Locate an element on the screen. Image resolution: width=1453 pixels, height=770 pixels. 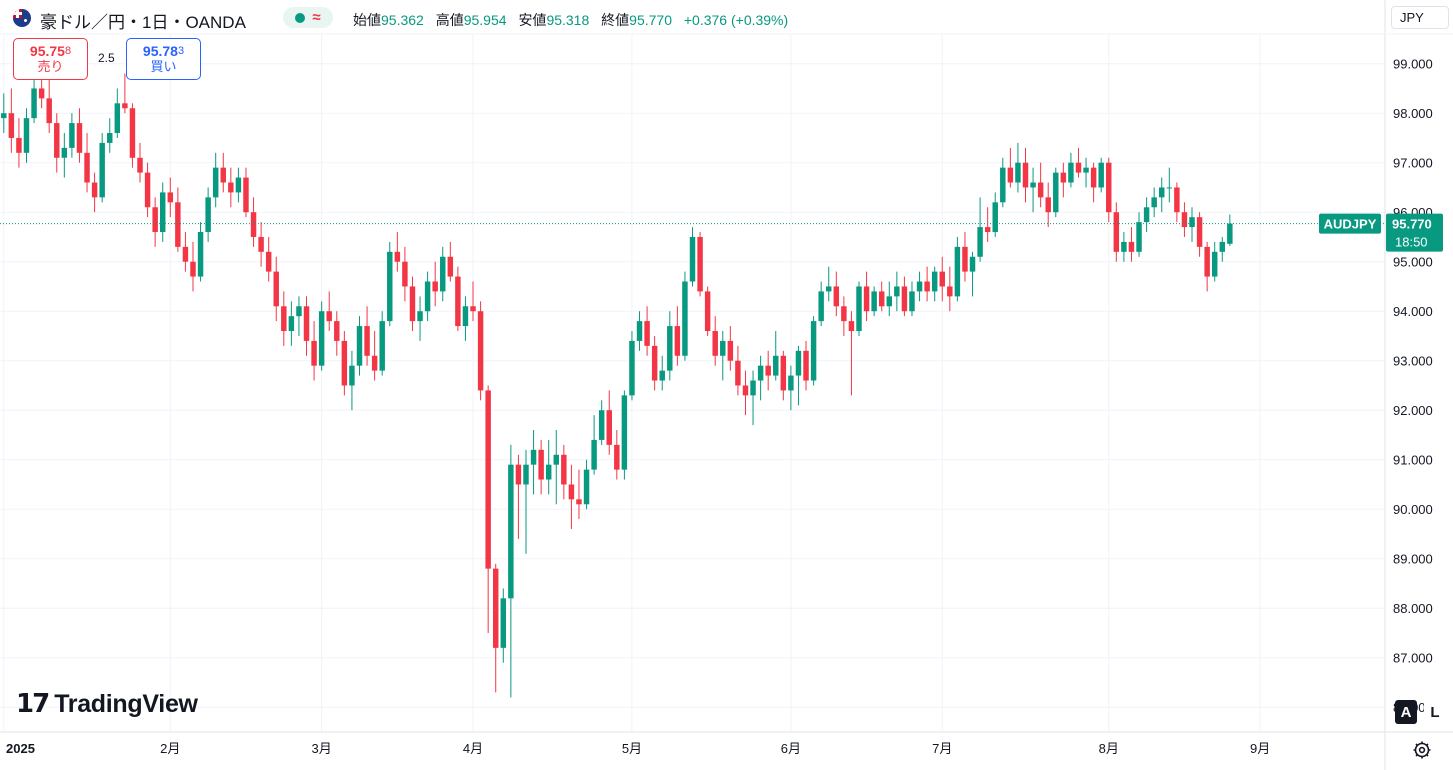
auto-scale-button: A is located at coordinates (1406, 712).